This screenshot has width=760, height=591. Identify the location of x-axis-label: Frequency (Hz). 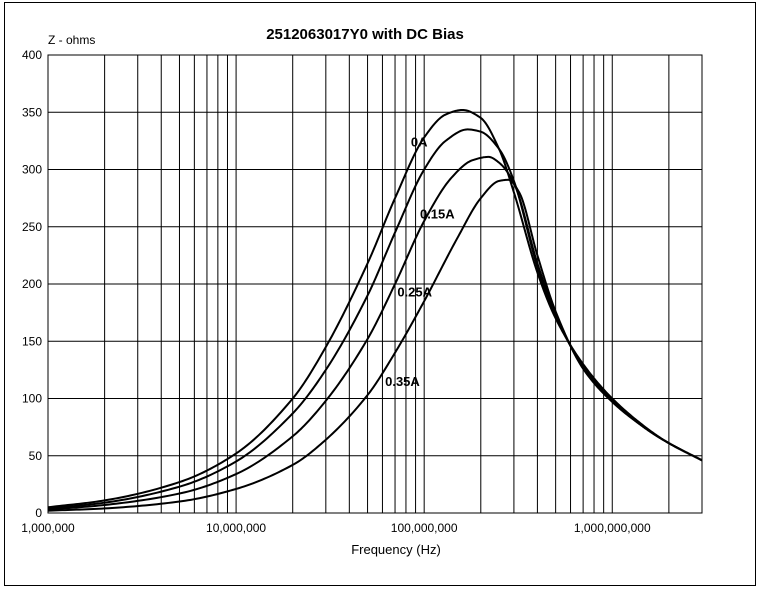
(396, 549).